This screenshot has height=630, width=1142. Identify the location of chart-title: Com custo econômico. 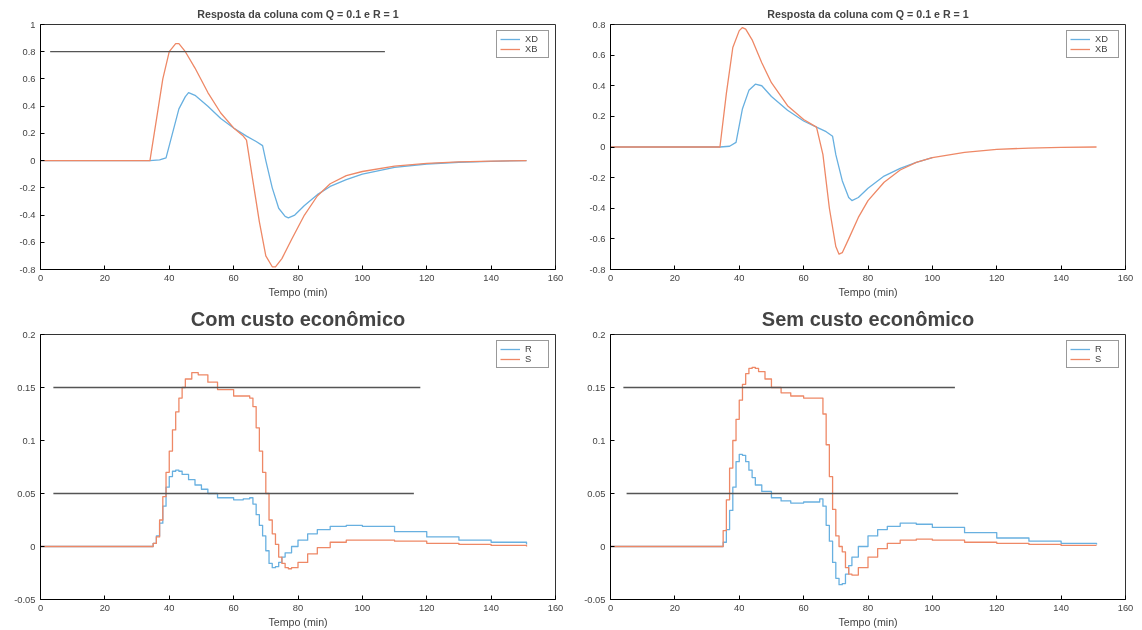
(298, 318).